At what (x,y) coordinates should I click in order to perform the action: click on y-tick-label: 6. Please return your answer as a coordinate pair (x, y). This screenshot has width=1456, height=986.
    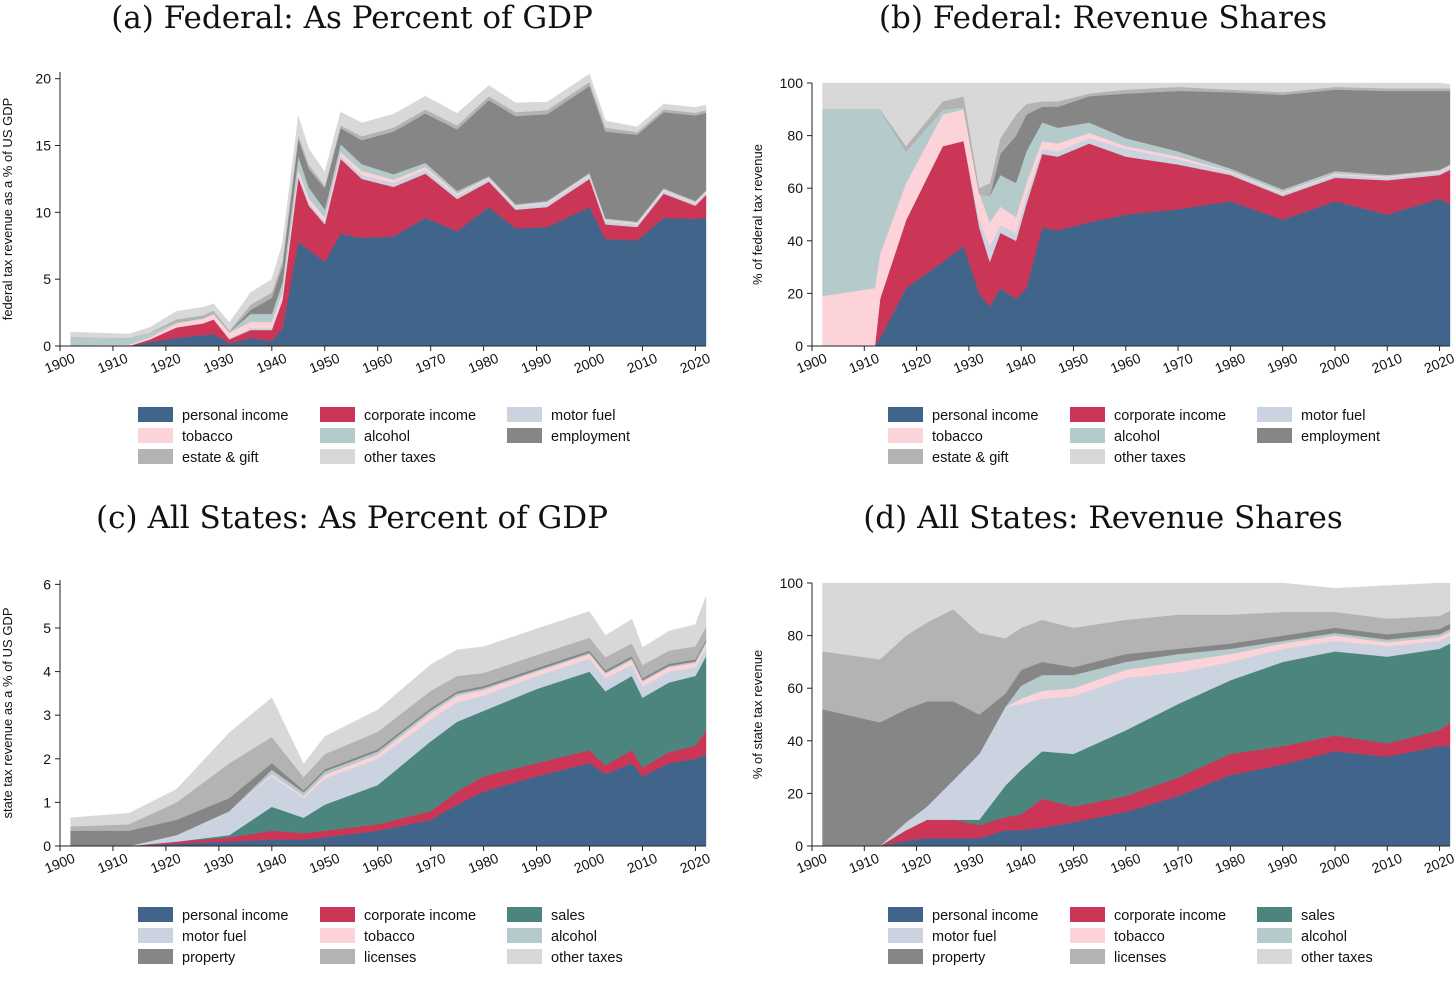
    Looking at the image, I should click on (47, 584).